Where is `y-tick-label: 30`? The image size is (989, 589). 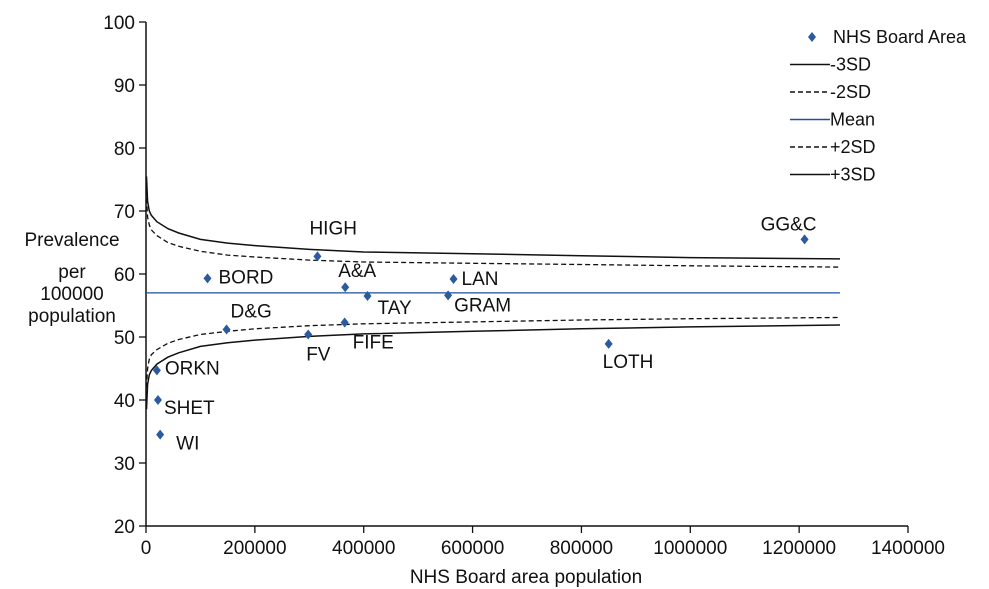
y-tick-label: 30 is located at coordinates (124, 464).